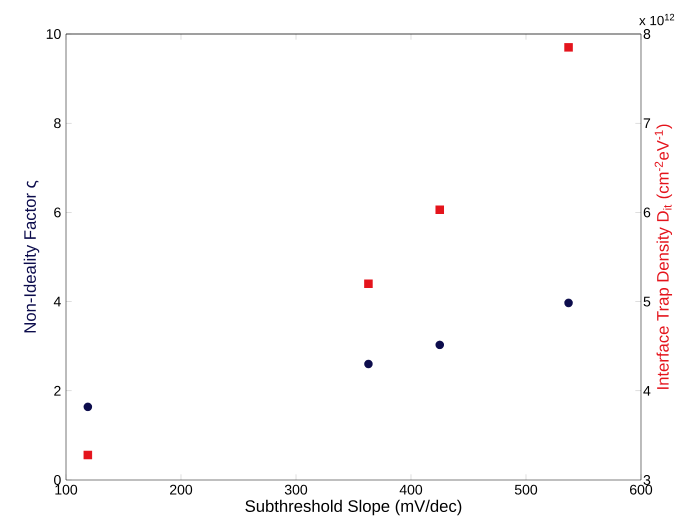 This screenshot has height=529, width=686. I want to click on y-tick-label: 6, so click(57, 212).